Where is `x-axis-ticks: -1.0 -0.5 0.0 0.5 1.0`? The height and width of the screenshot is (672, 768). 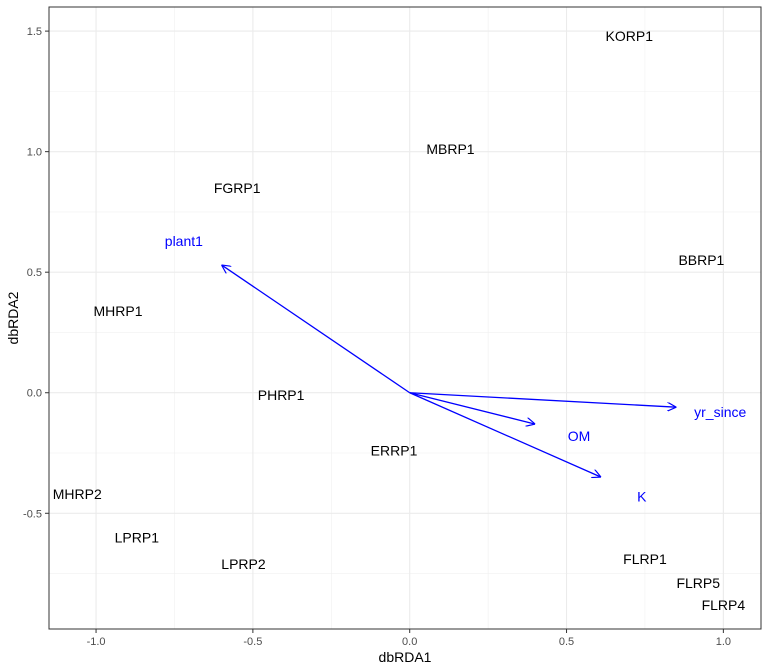 x-axis-ticks: -1.0 -0.5 0.0 0.5 1.0 is located at coordinates (409, 638).